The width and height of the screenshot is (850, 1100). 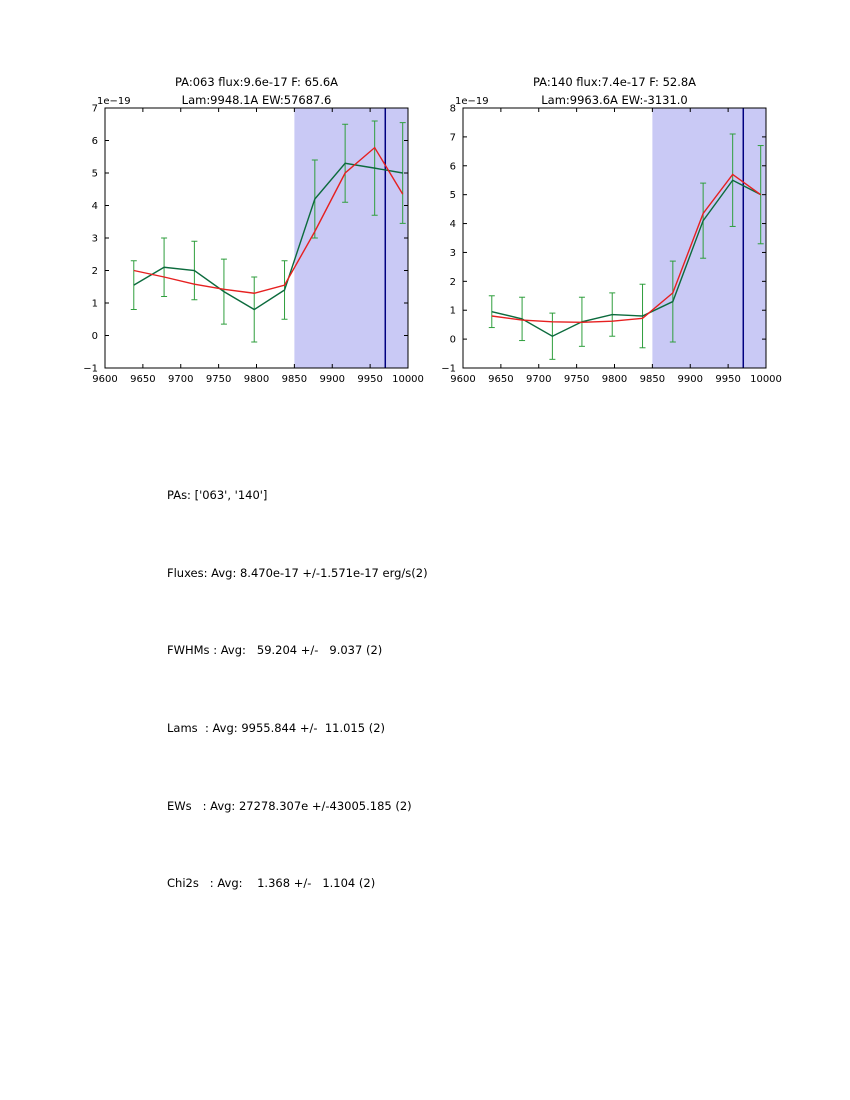 I want to click on chart-title: PA:140 flux:7.4e-17 F: 52.8A, so click(x=614, y=82).